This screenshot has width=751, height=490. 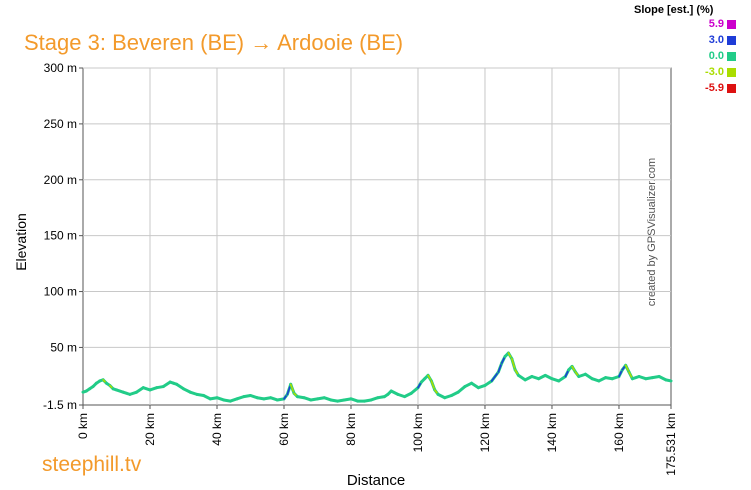 What do you see at coordinates (150, 429) in the screenshot?
I see `x-tick-label: 20 km` at bounding box center [150, 429].